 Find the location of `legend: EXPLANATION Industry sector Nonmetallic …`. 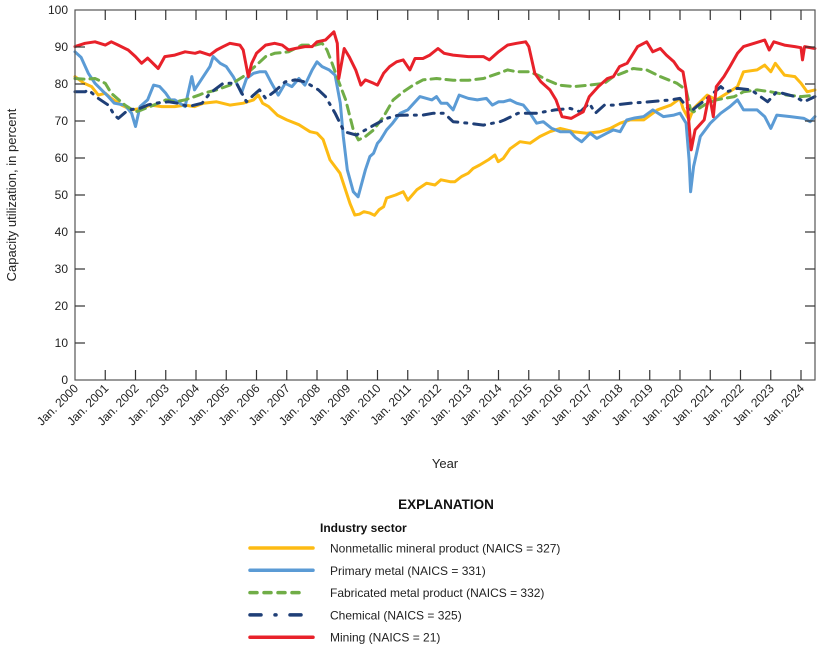

legend: EXPLANATION Industry sector Nonmetallic … is located at coordinates (404, 571).